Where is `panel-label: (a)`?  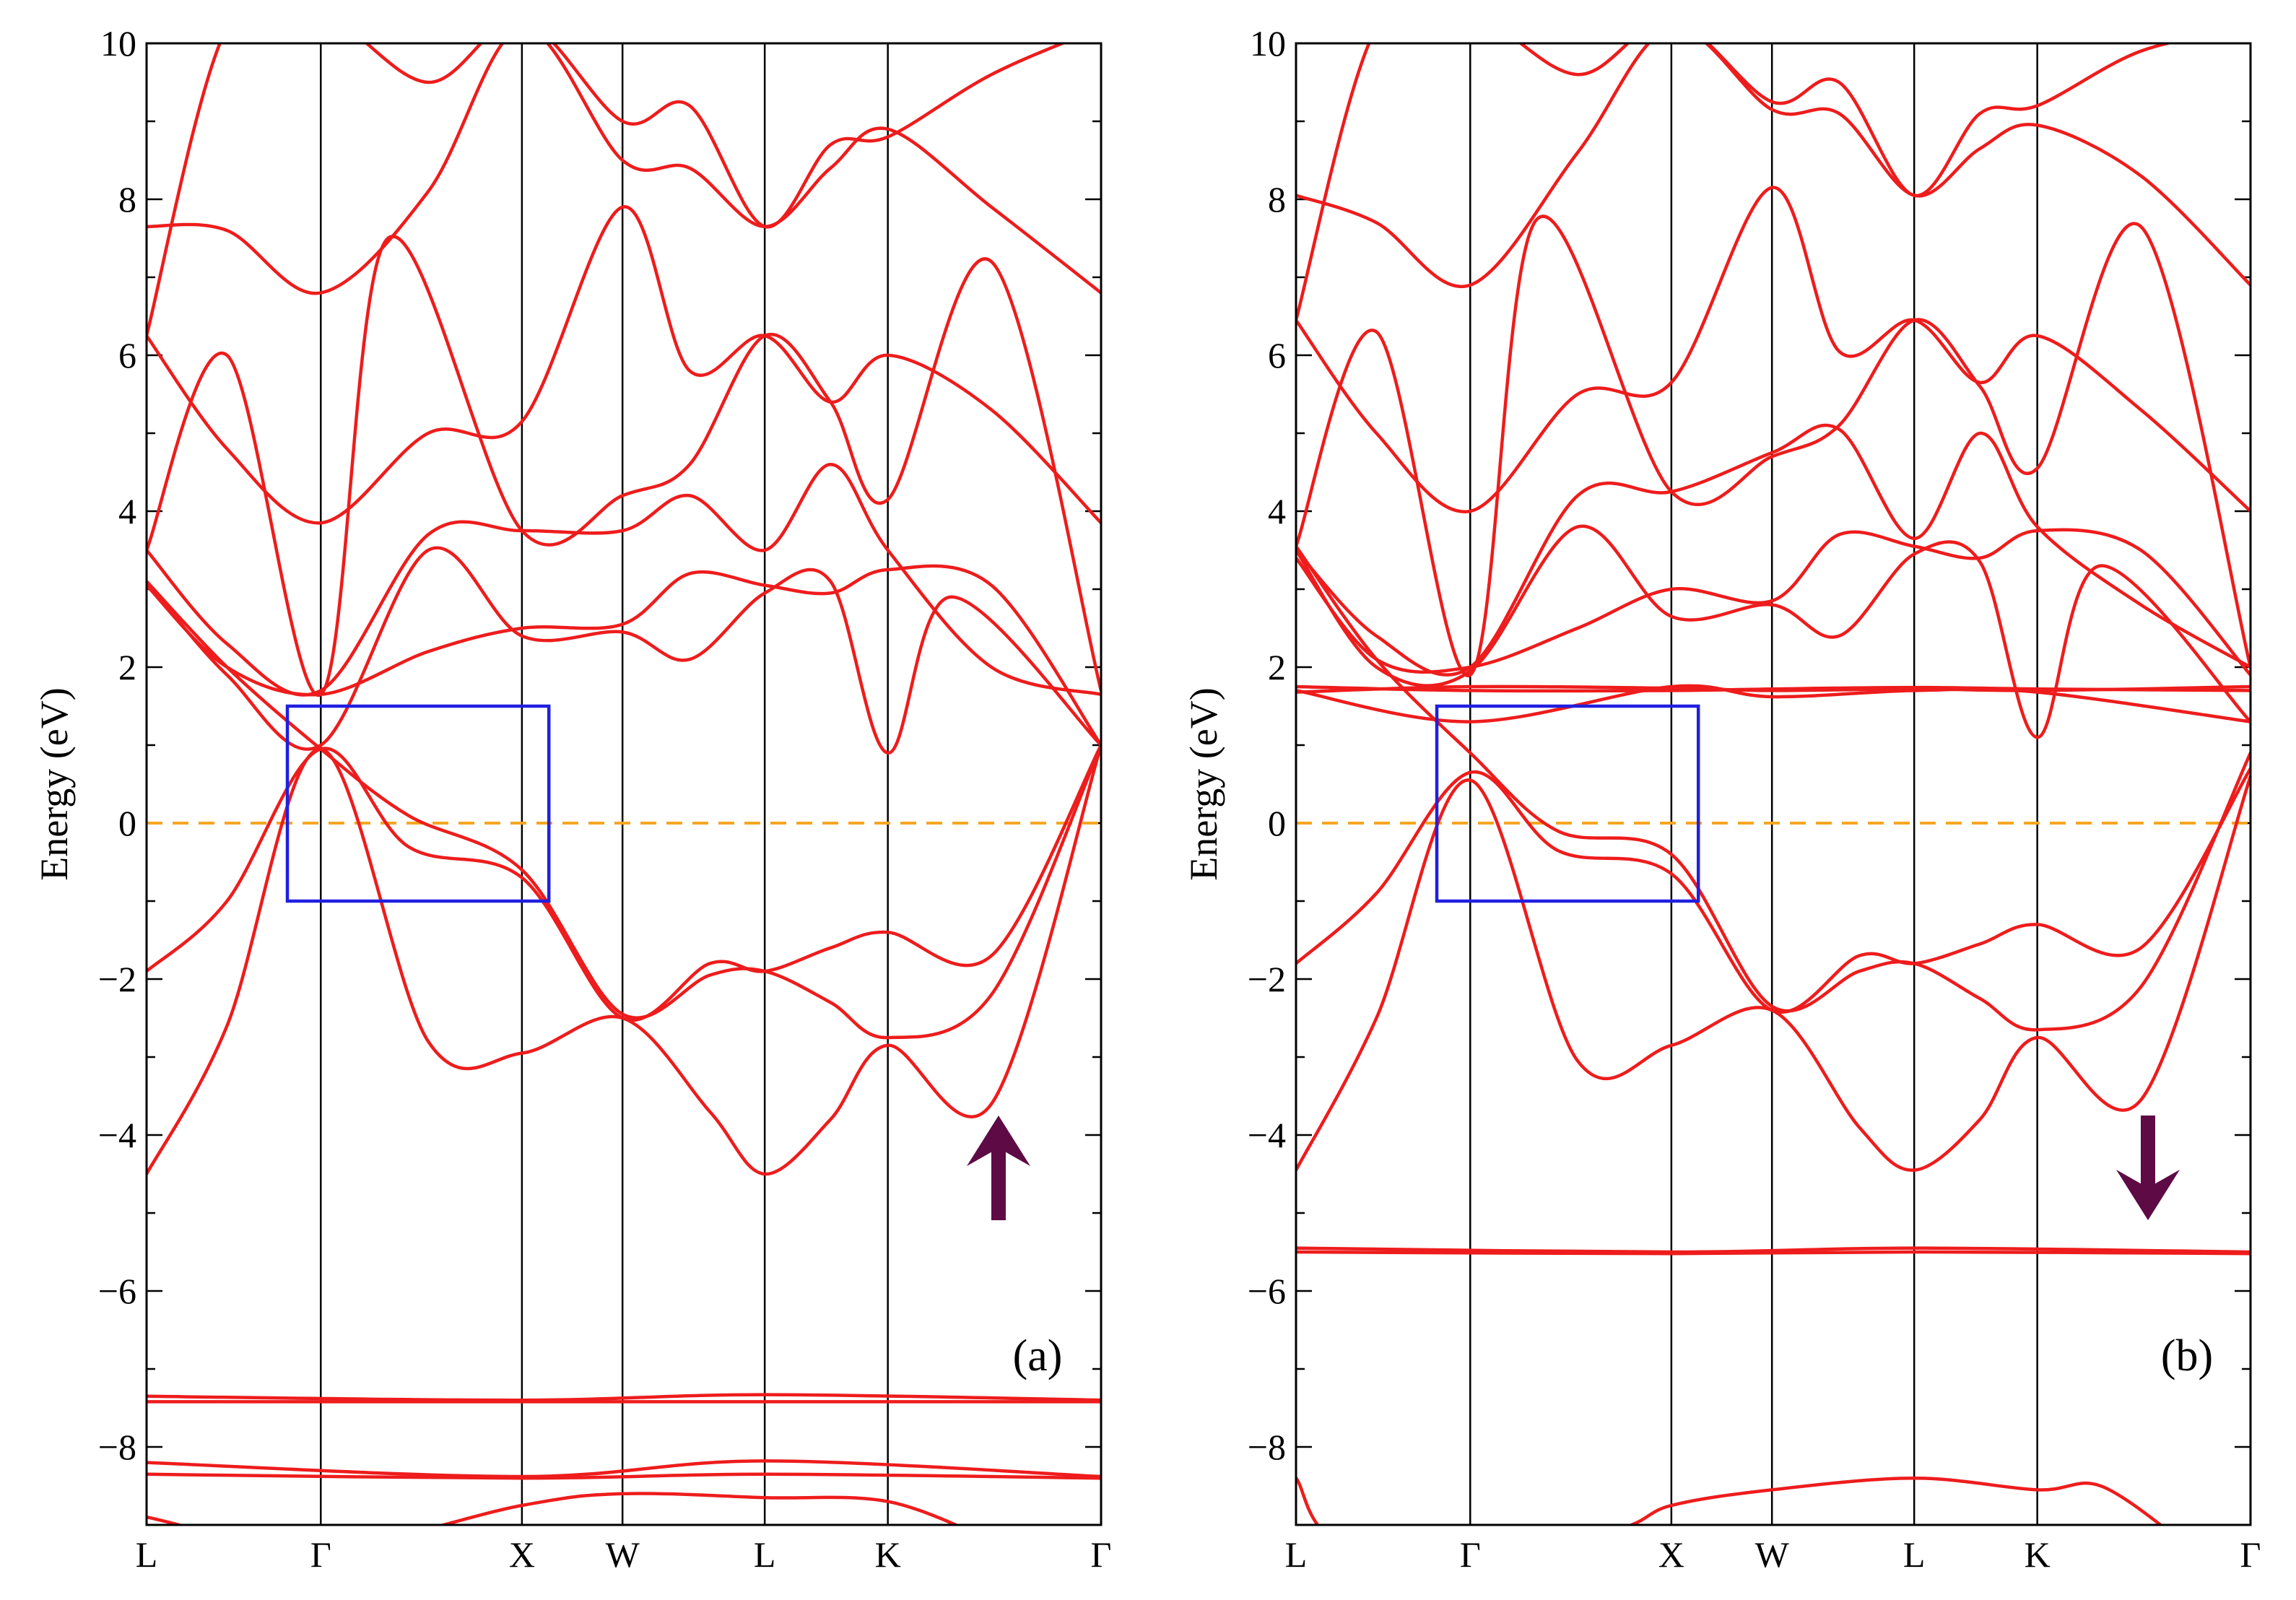
panel-label: (a) is located at coordinates (1038, 1356).